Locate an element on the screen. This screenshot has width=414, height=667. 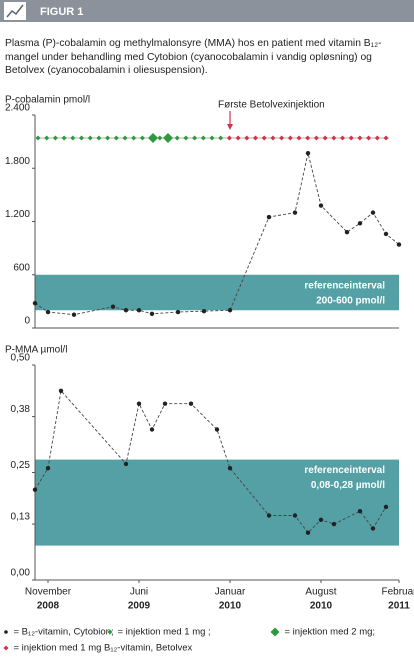
header-bar is located at coordinates (207, 11).